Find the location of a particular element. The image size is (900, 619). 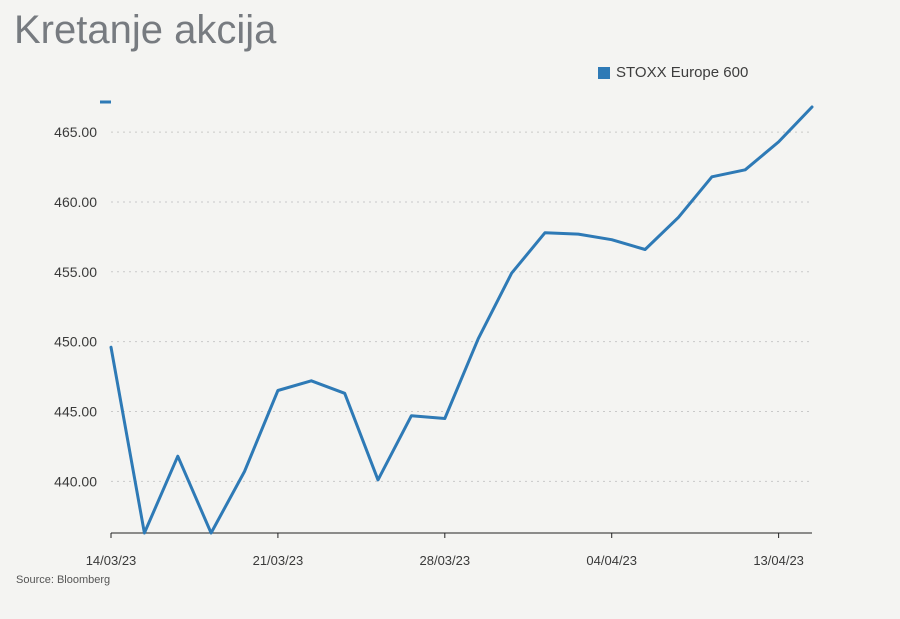

x-tick-label: 21/03/23 is located at coordinates (278, 560).